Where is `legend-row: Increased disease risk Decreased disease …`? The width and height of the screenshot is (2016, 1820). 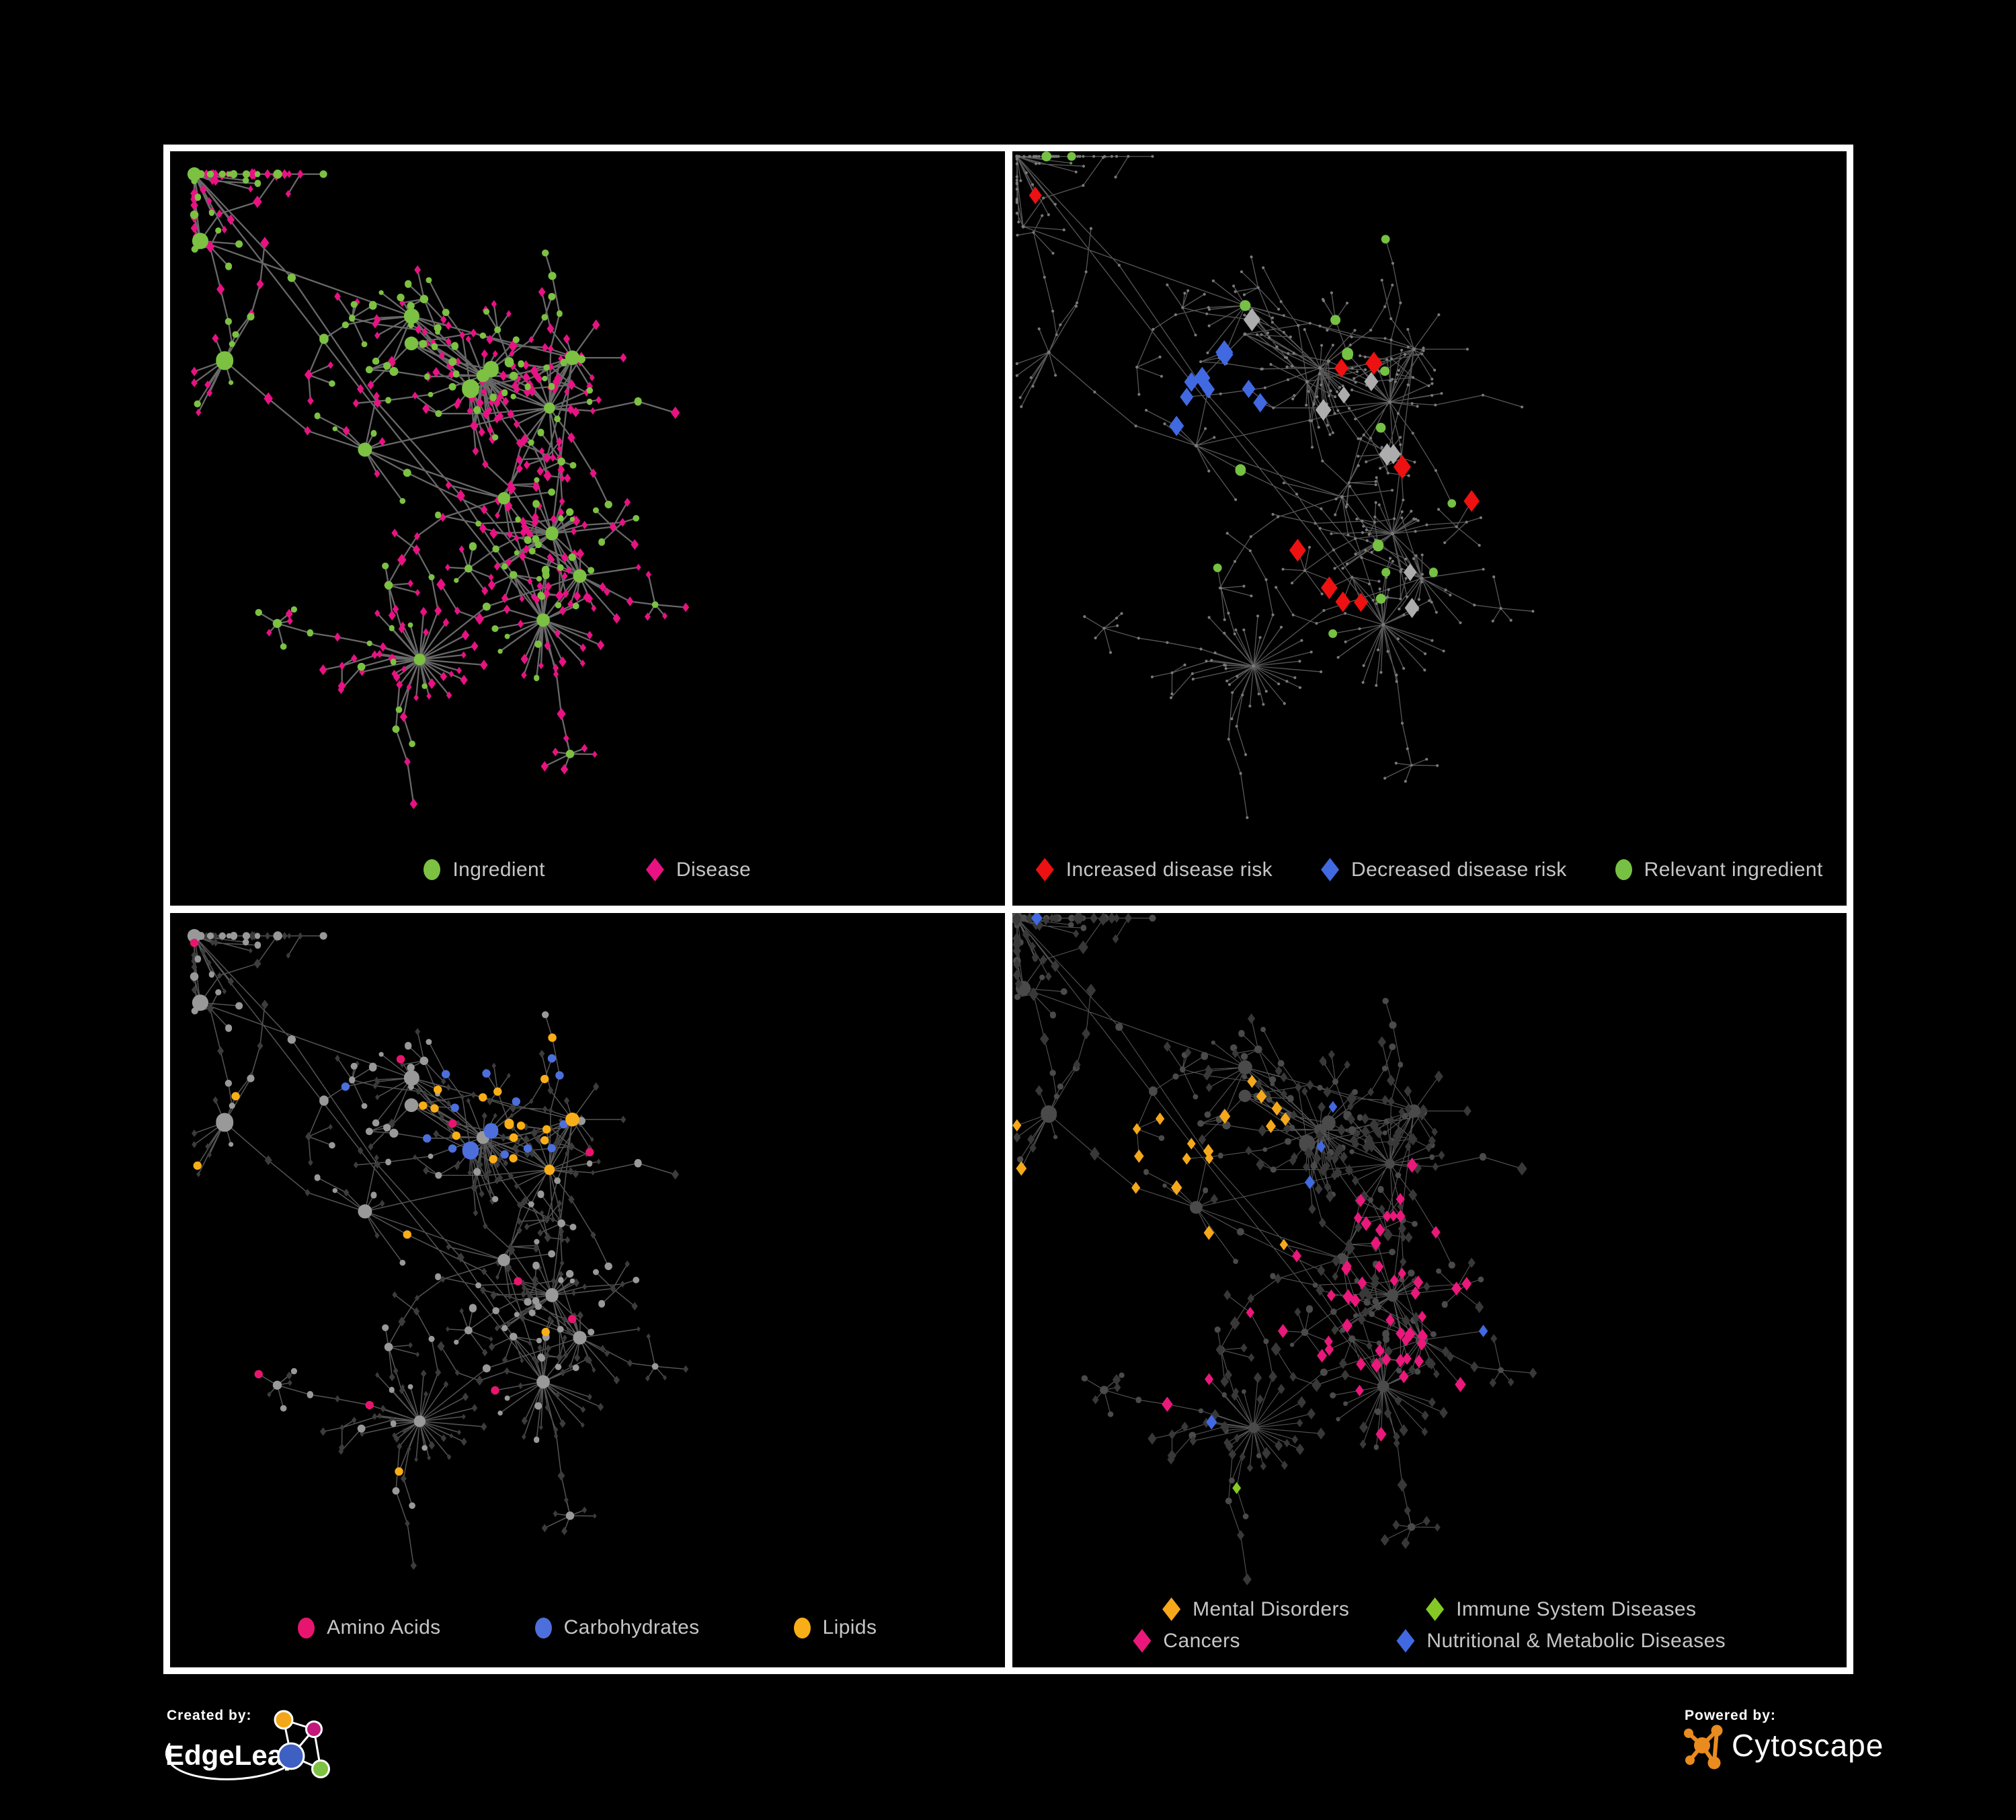 legend-row: Increased disease risk Decreased disease … is located at coordinates (1429, 869).